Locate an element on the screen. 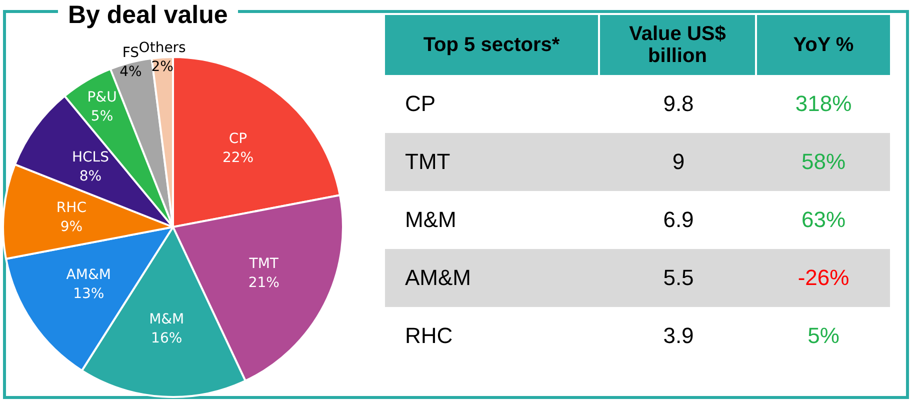 The height and width of the screenshot is (401, 910). category-label: M&M is located at coordinates (430, 220).